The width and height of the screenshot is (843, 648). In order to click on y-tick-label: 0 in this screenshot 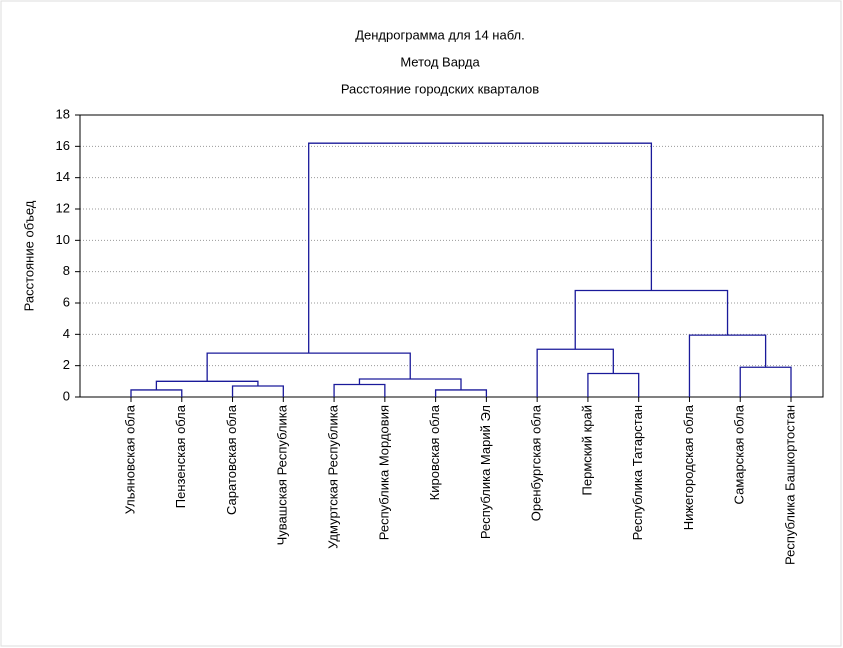, I will do `click(66, 395)`.